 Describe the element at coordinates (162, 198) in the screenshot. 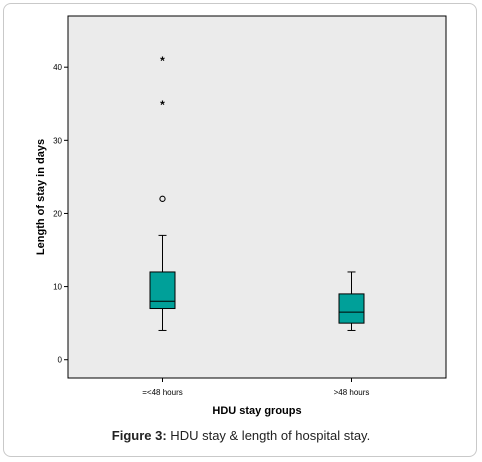

I see `outlier-point` at that location.